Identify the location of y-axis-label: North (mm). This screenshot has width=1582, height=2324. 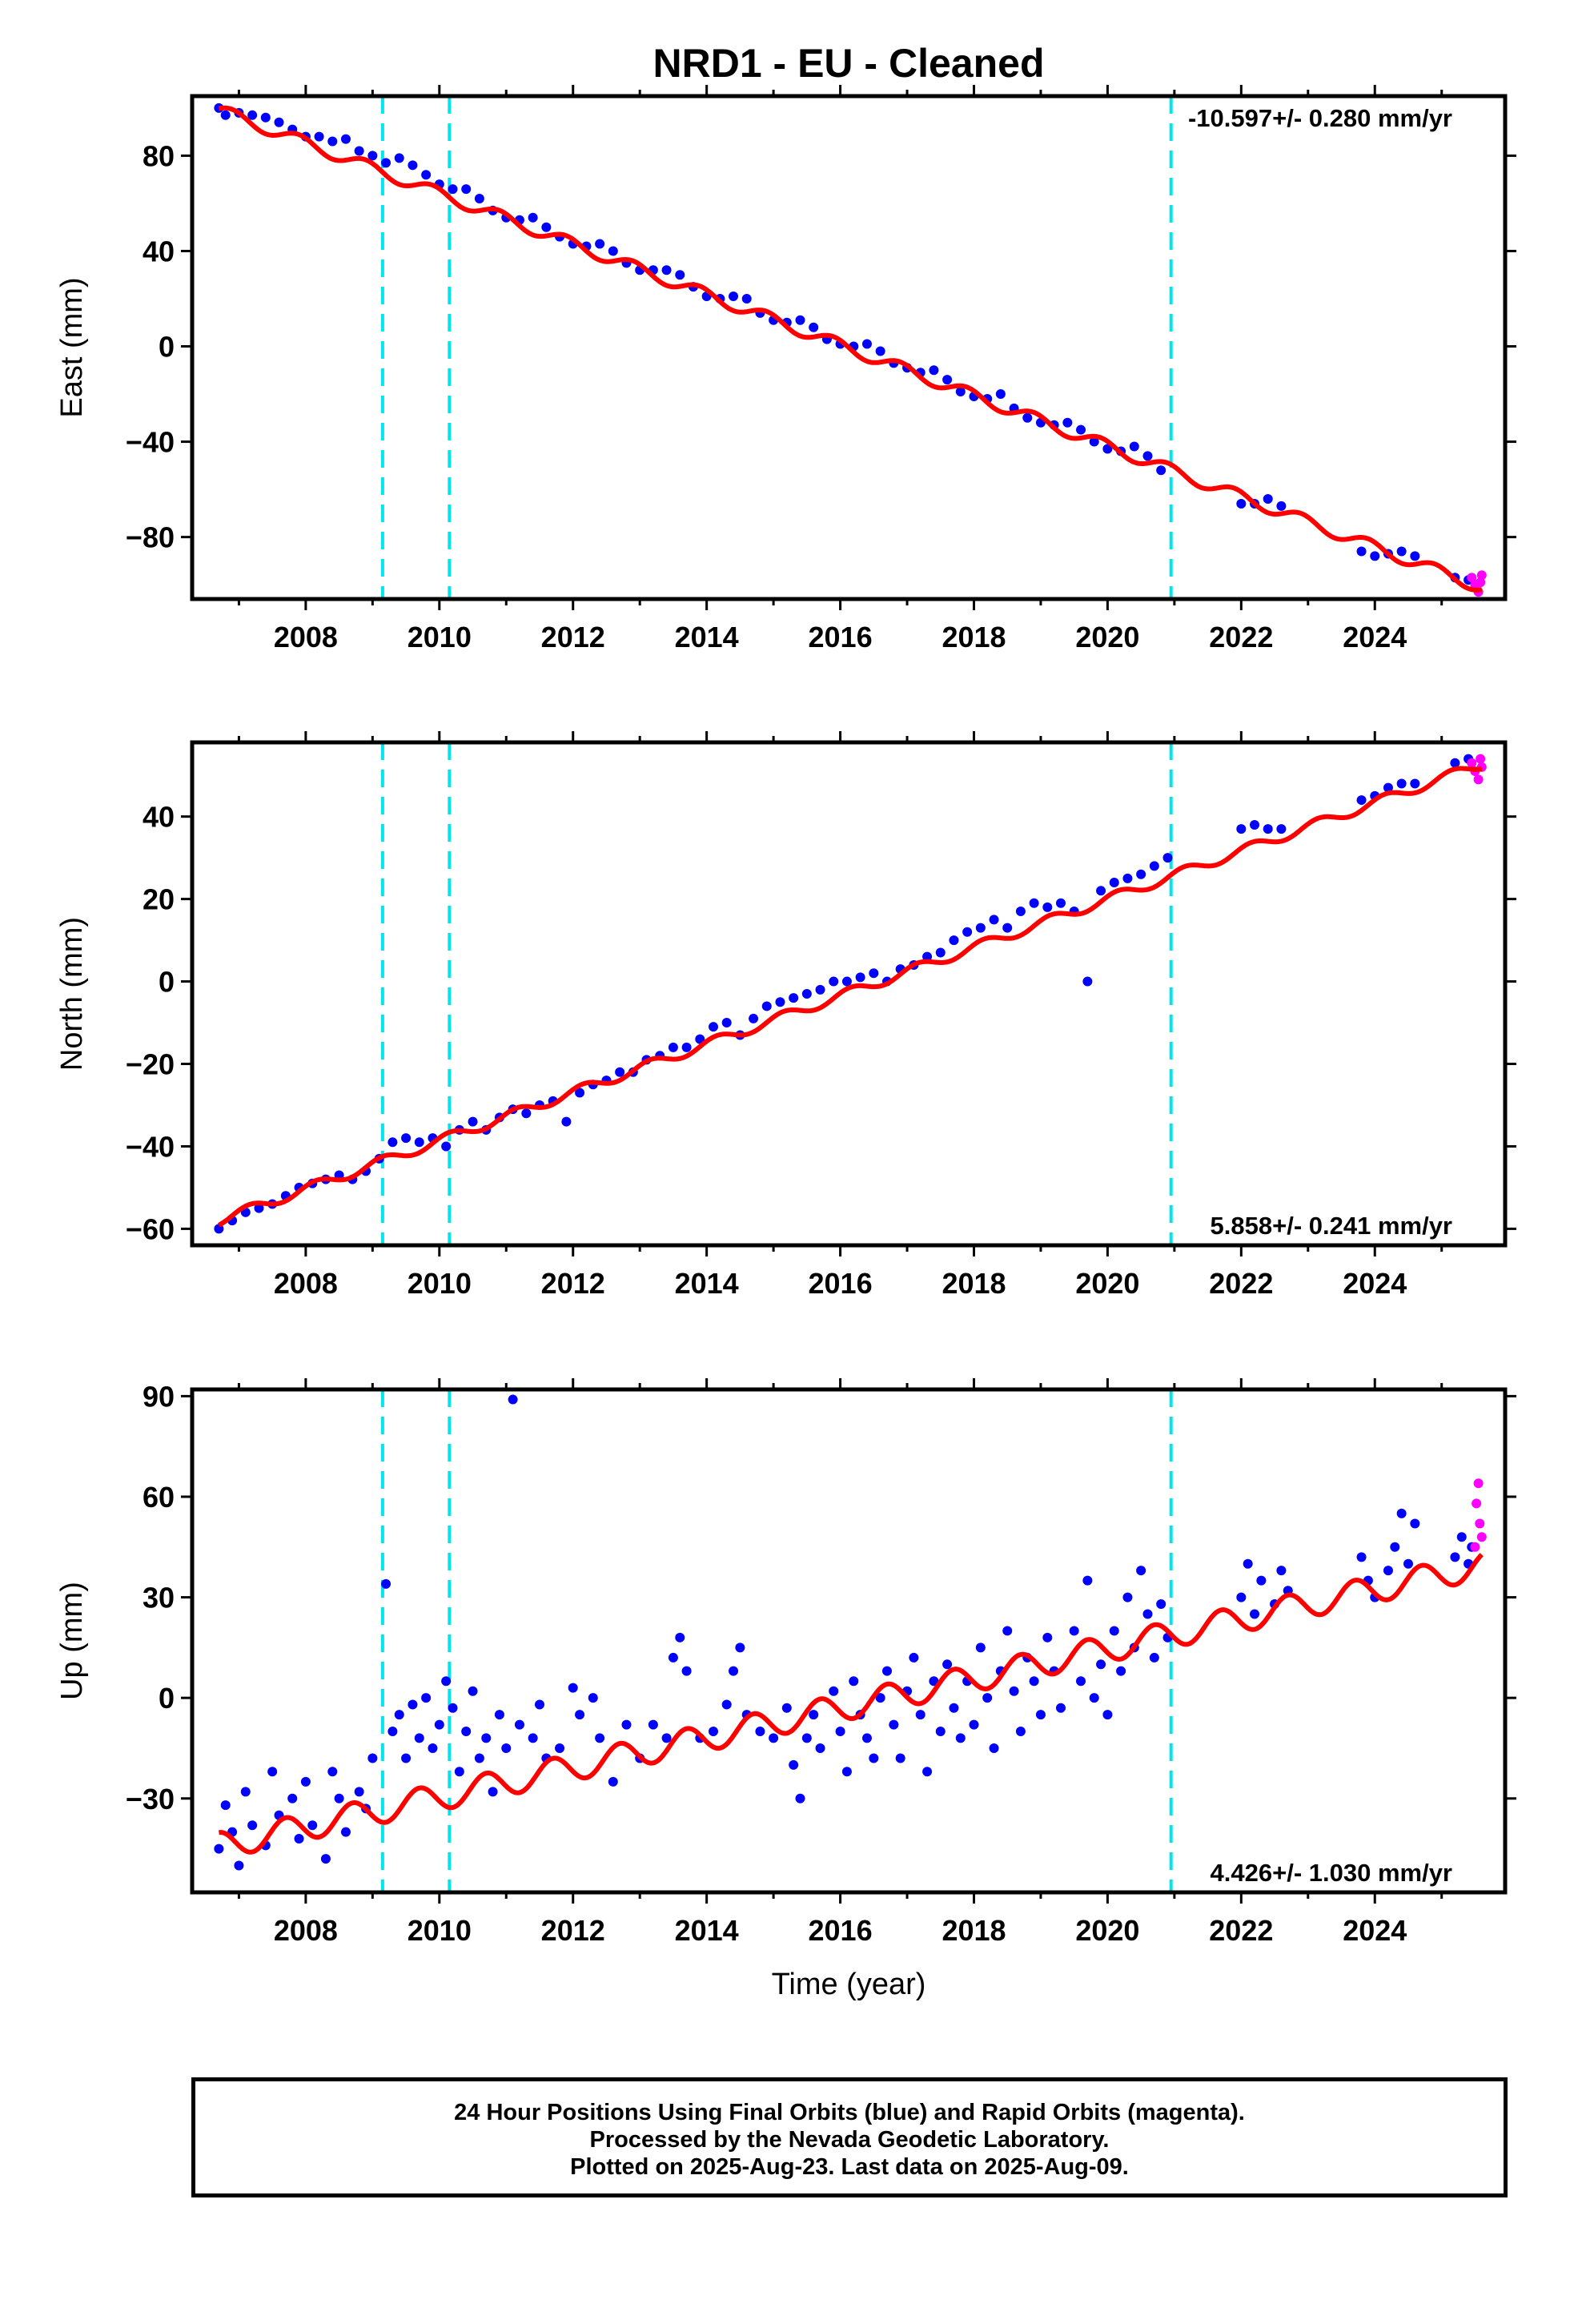
(72, 994).